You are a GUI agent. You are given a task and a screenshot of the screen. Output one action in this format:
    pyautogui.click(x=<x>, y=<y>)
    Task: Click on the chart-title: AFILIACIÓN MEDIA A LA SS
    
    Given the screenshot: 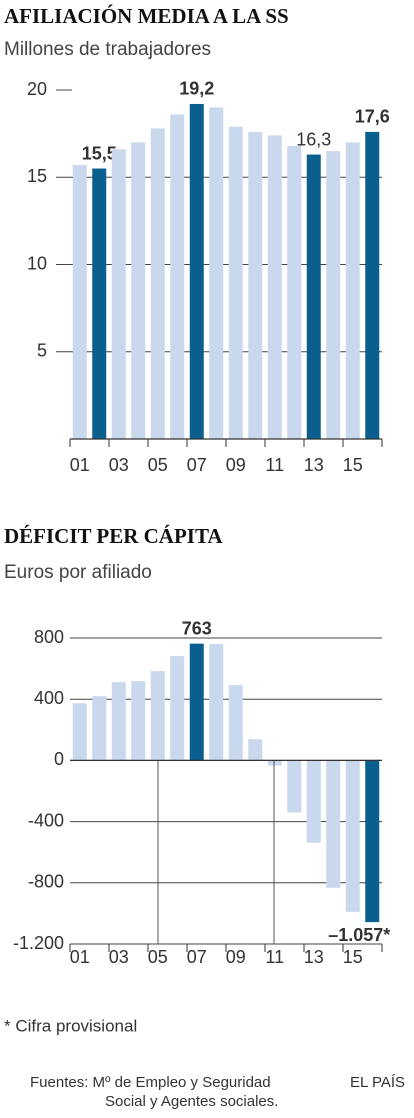 What is the action you would take?
    pyautogui.click(x=146, y=16)
    